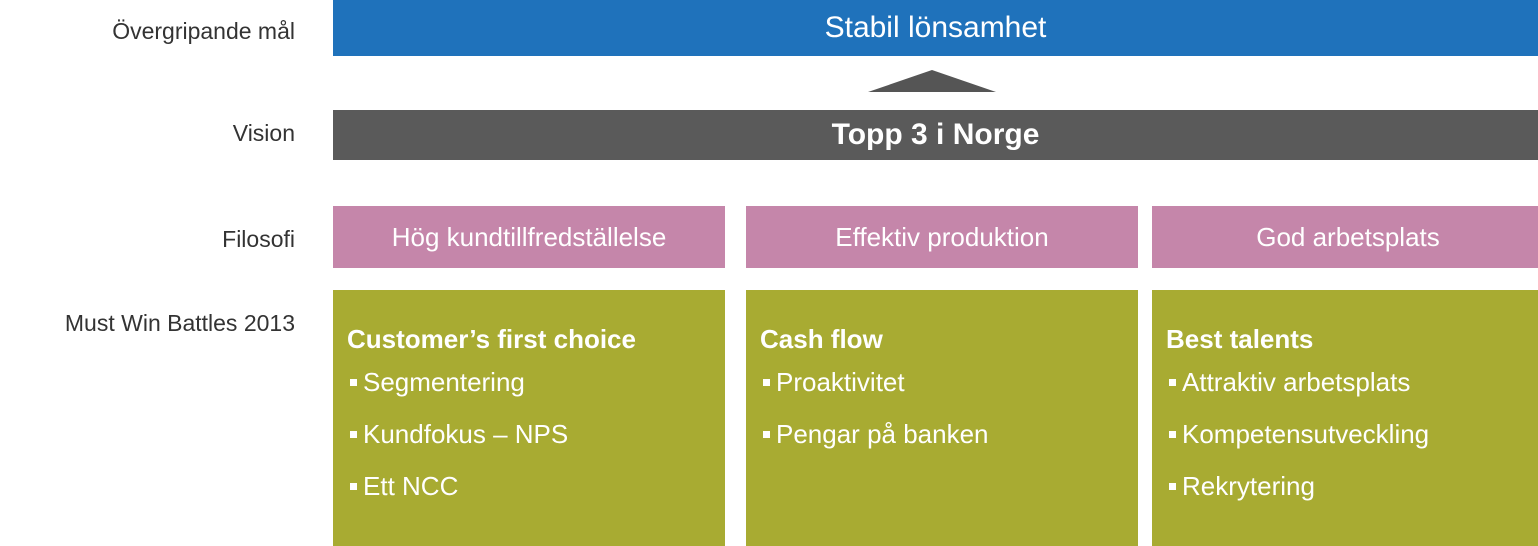  I want to click on row-label: Must Win Battles 2013, so click(179, 323).